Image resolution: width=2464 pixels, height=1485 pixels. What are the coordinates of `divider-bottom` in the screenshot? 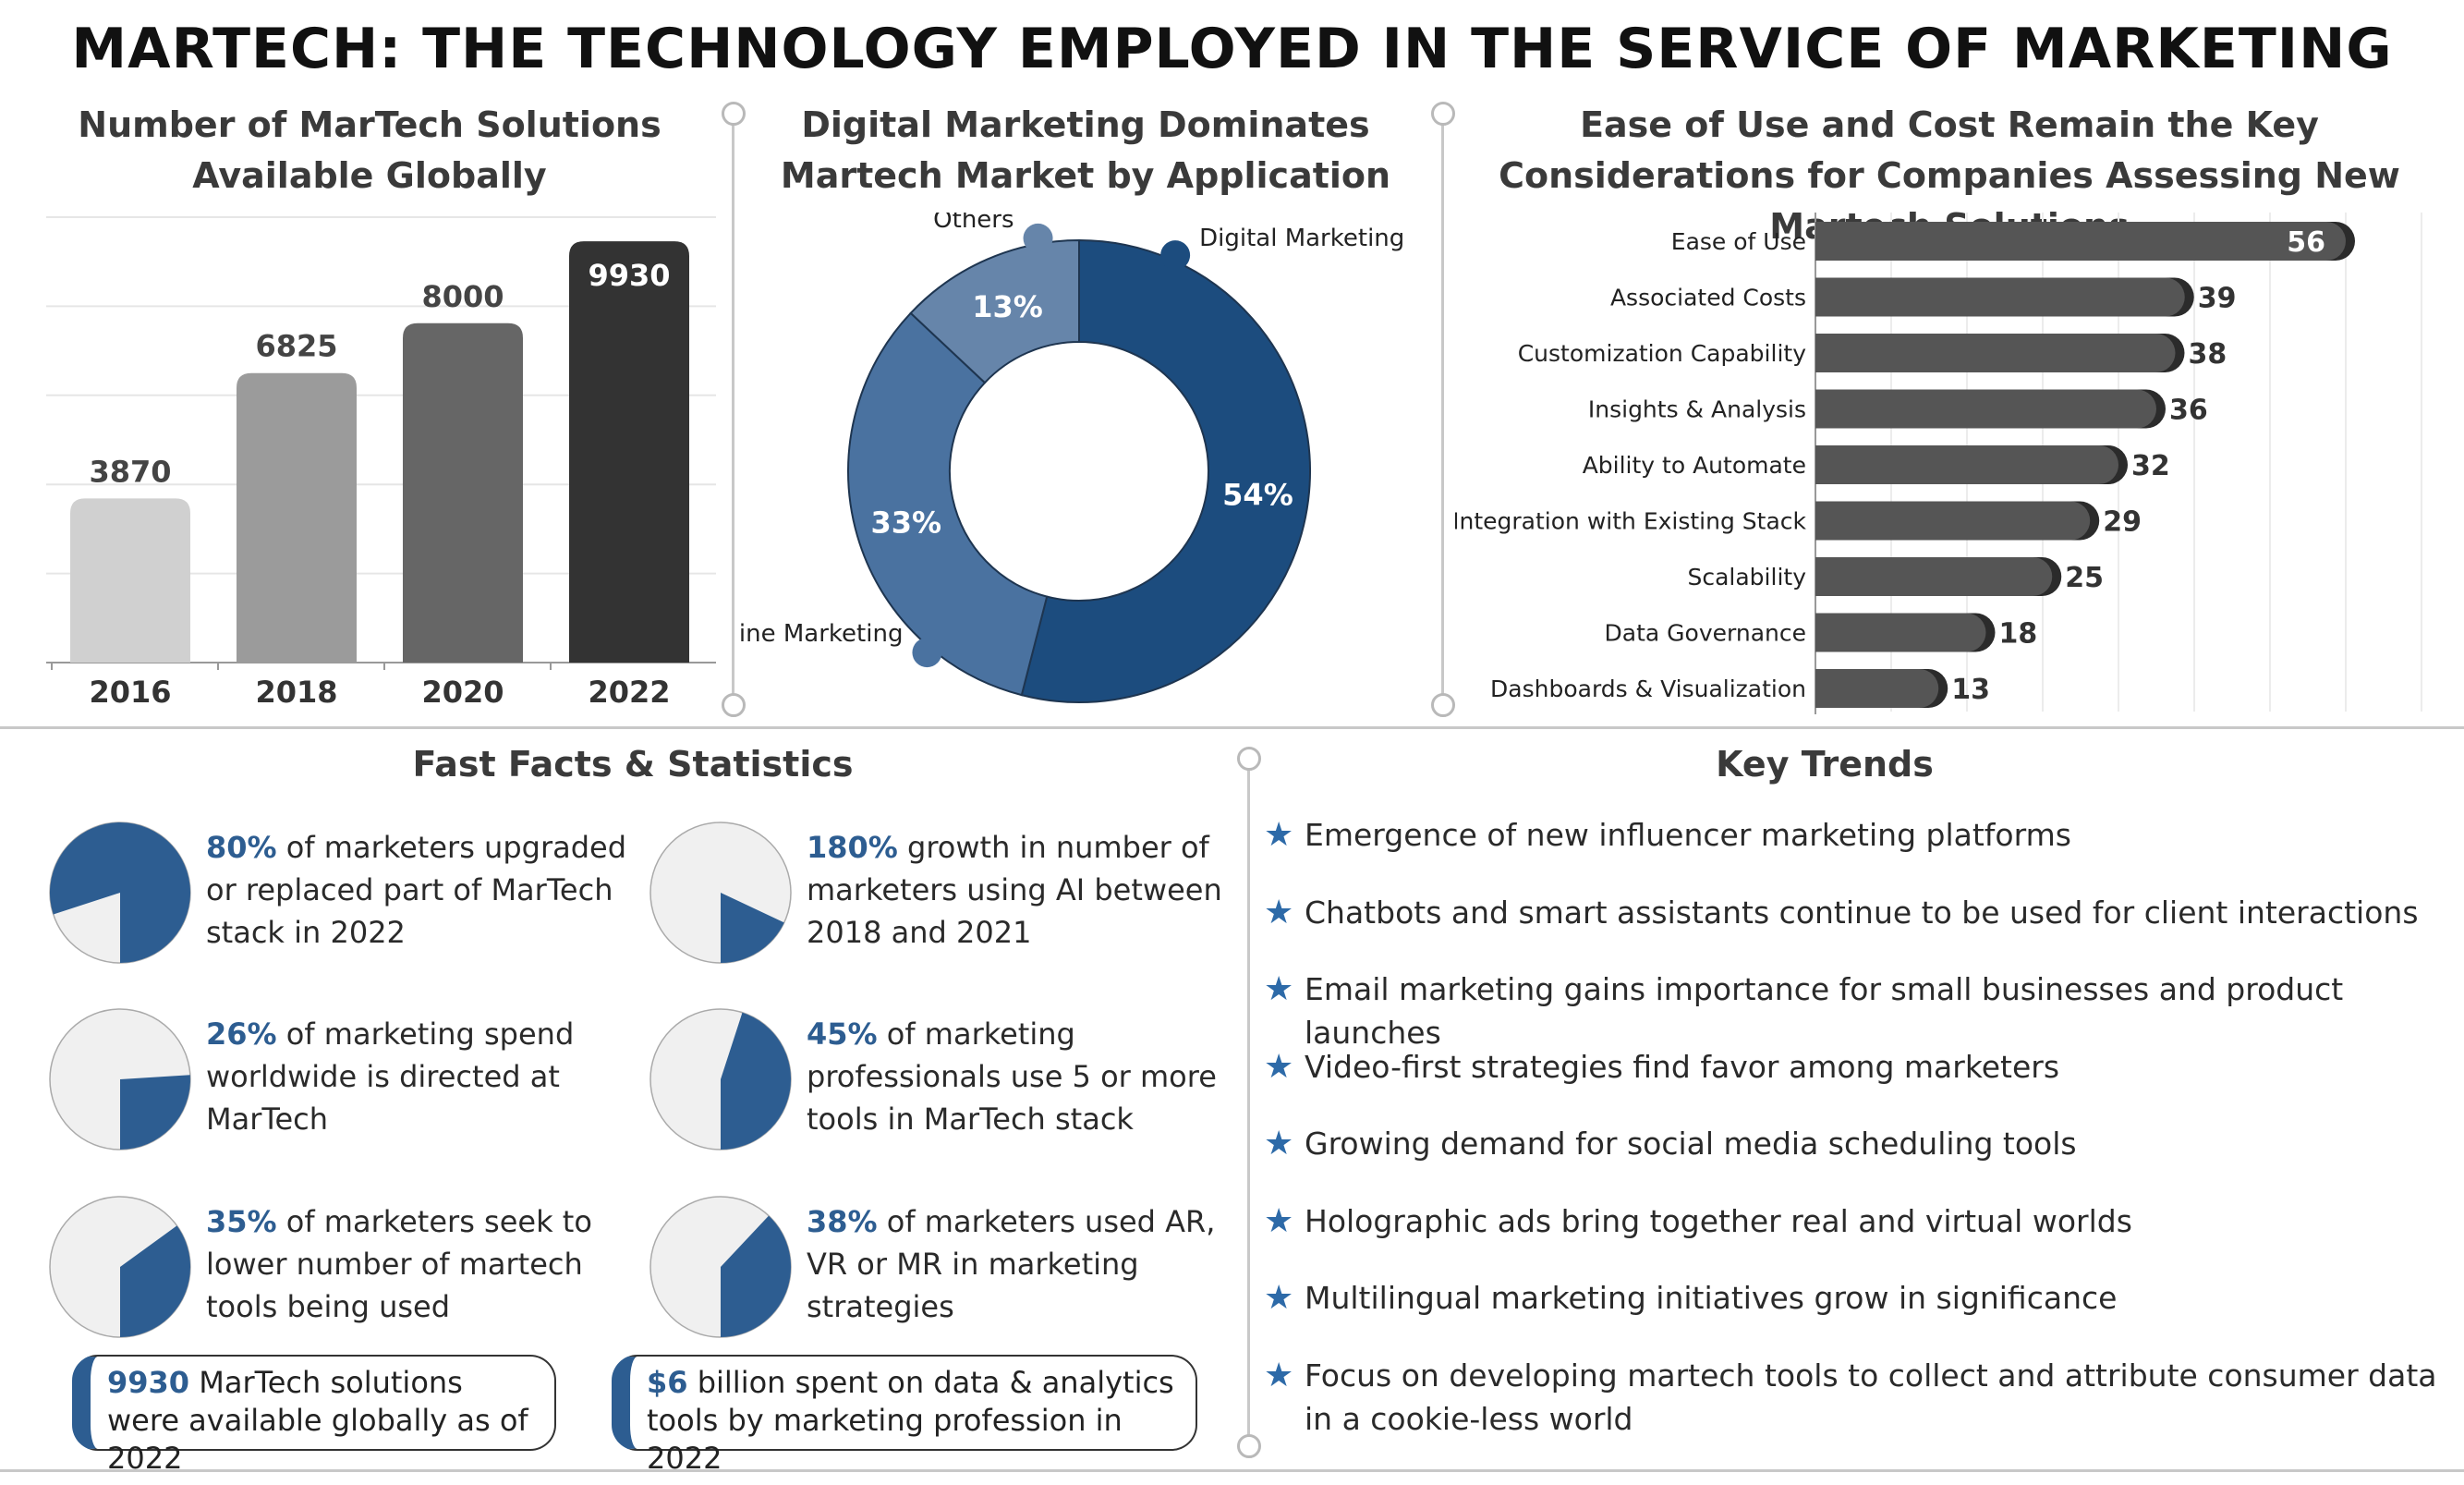 It's located at (1232, 1470).